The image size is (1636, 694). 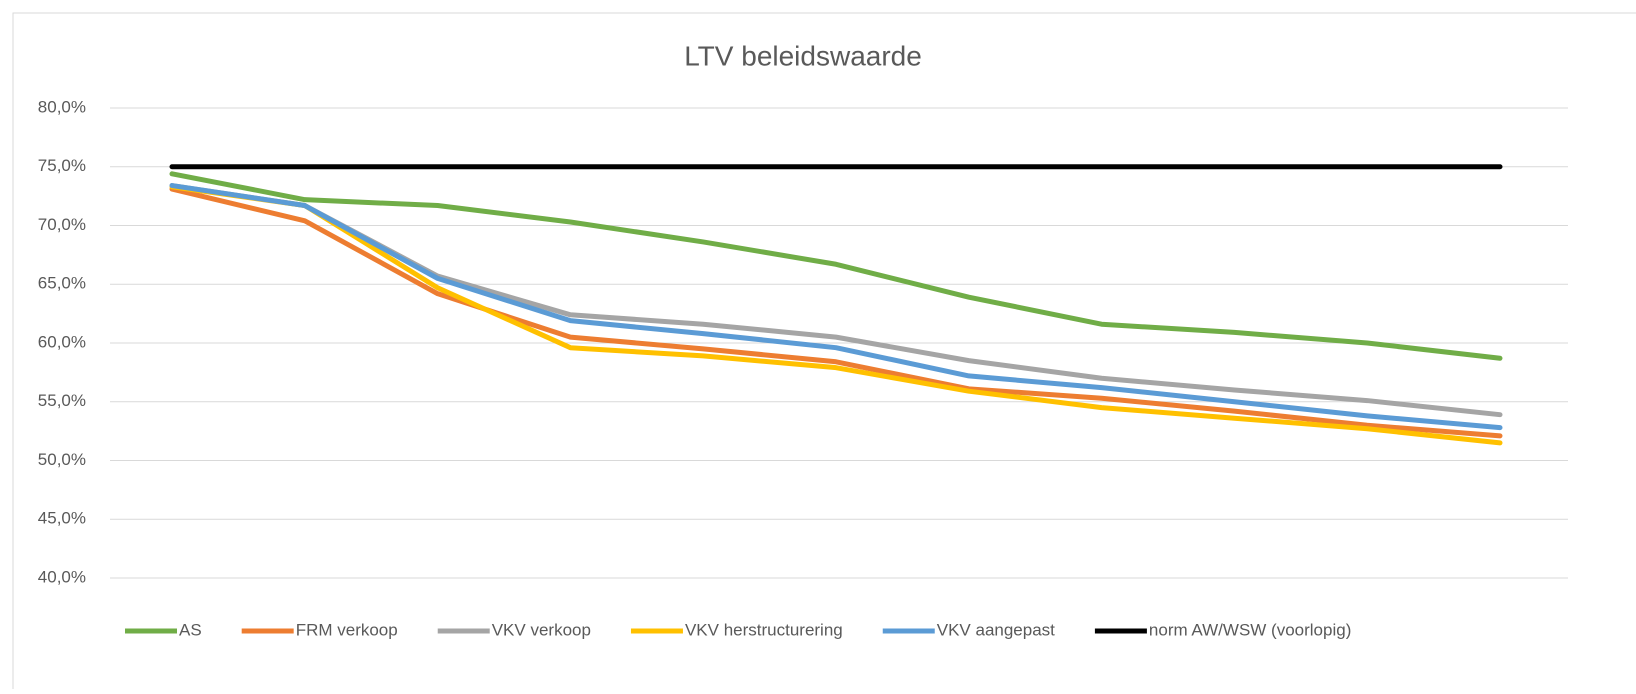 I want to click on legend-label: AS, so click(x=190, y=629).